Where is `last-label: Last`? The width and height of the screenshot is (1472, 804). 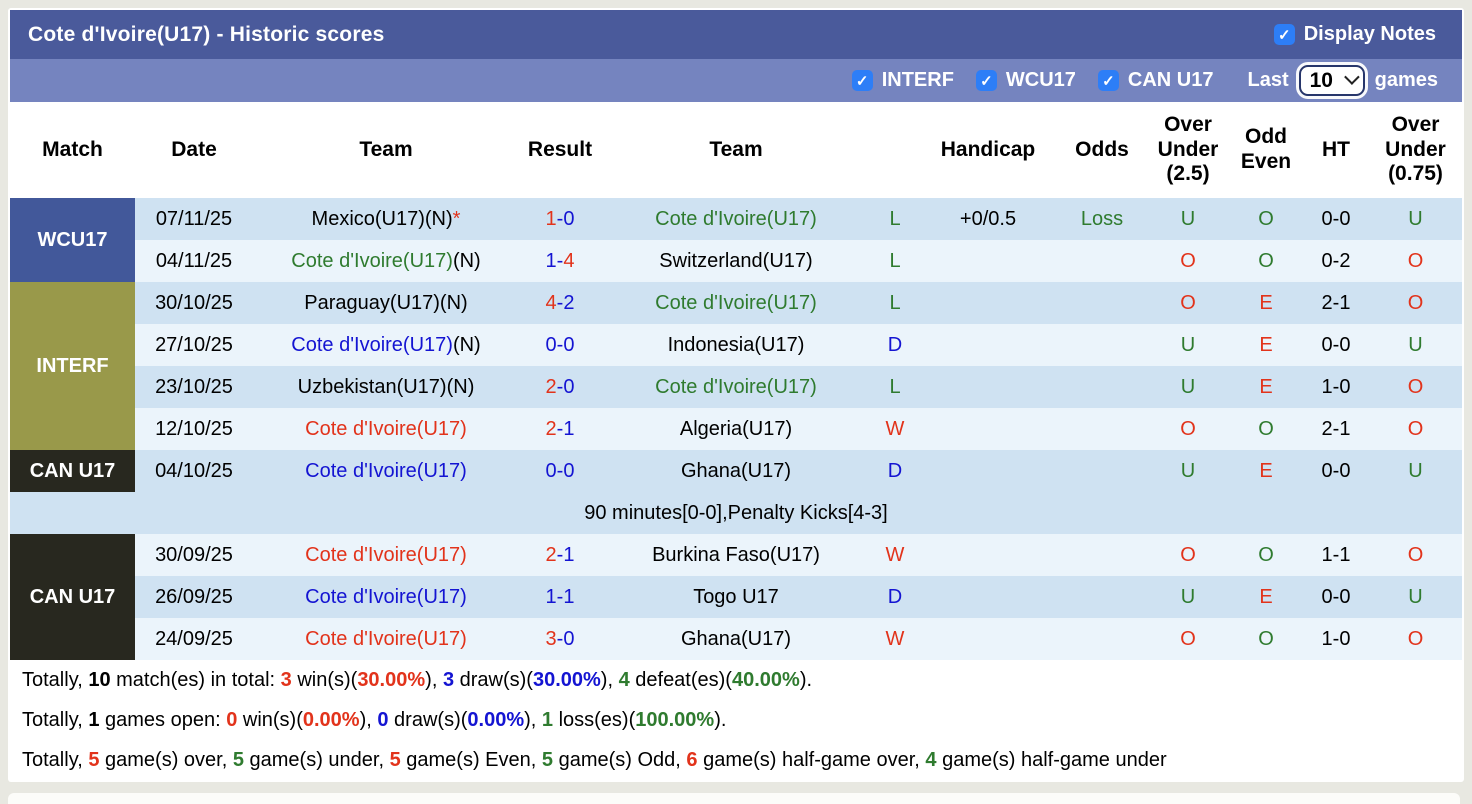
last-label: Last is located at coordinates (1268, 80).